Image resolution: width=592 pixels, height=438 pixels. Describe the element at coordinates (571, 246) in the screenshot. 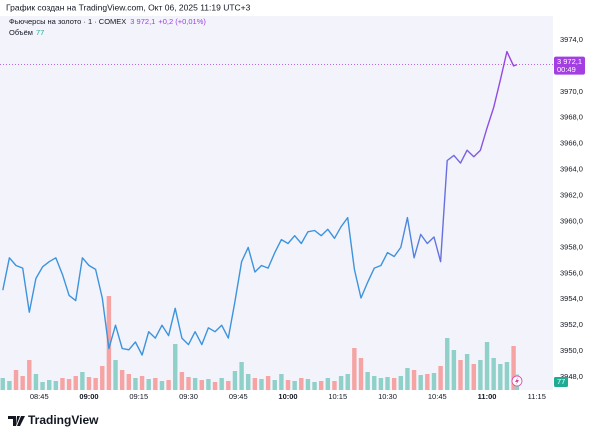

I see `y-tick-label: 3958,0` at that location.